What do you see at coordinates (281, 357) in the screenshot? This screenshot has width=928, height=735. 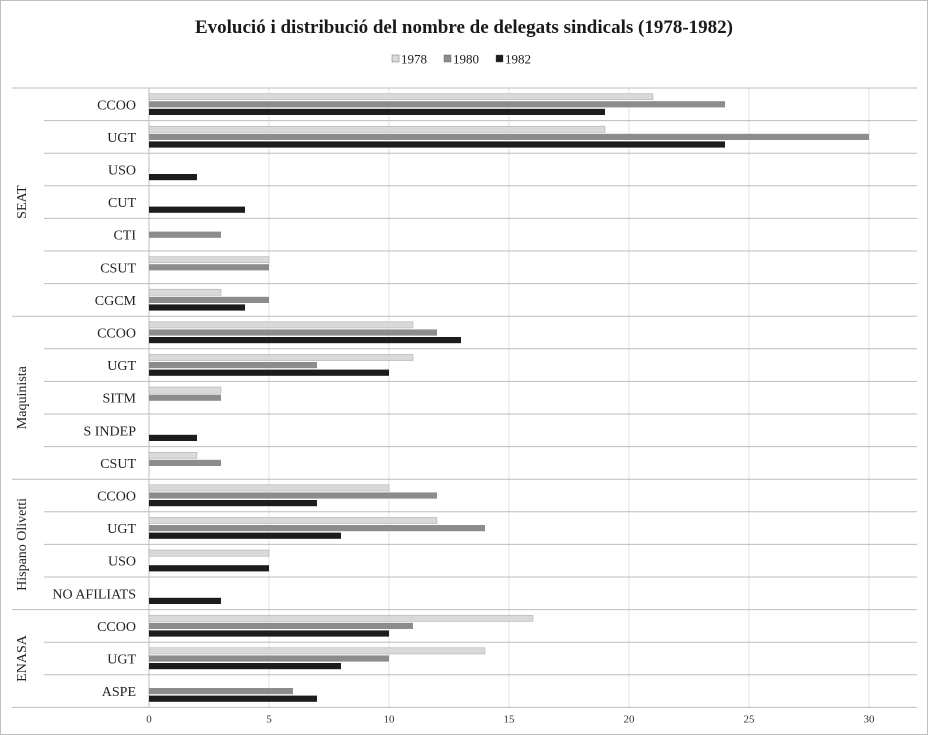 I see `bar-maquinista-ugt-1978` at bounding box center [281, 357].